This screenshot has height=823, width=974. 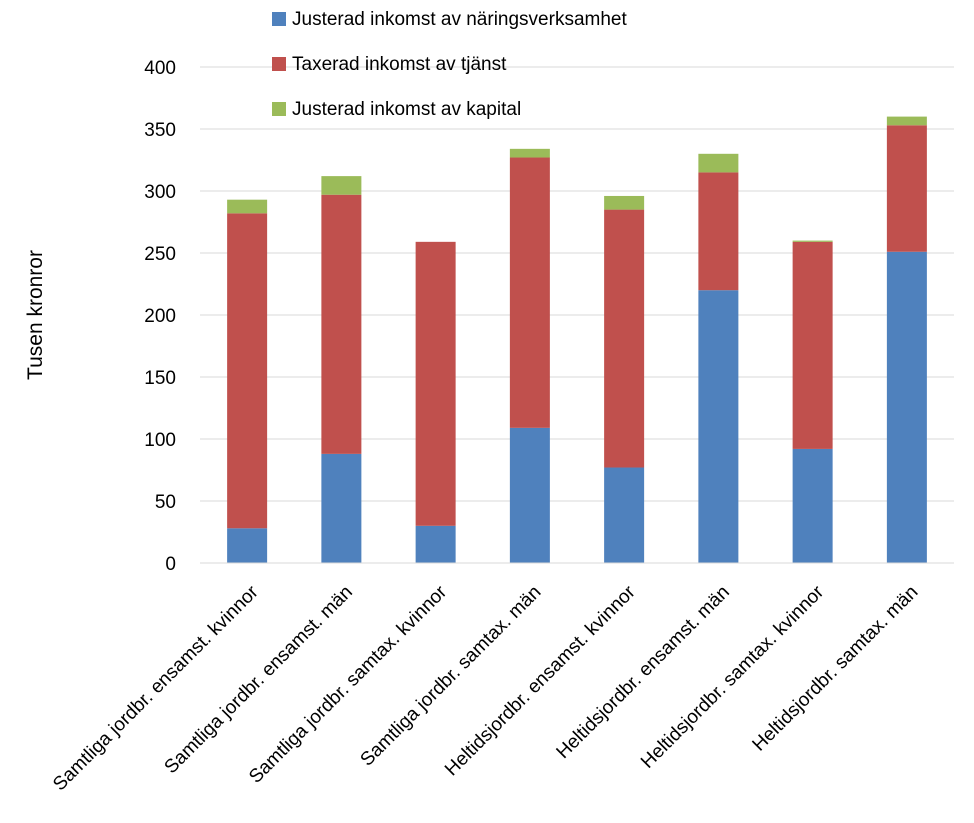 What do you see at coordinates (160, 378) in the screenshot?
I see `y-tick-label: 150` at bounding box center [160, 378].